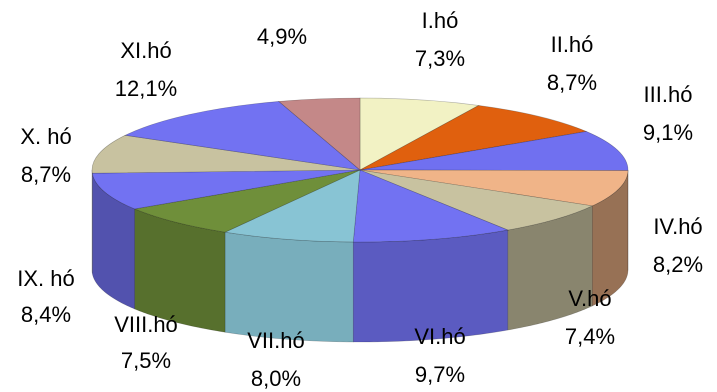 This screenshot has width=717, height=392. I want to click on pie-slice-viii-h, so click(247, 201).